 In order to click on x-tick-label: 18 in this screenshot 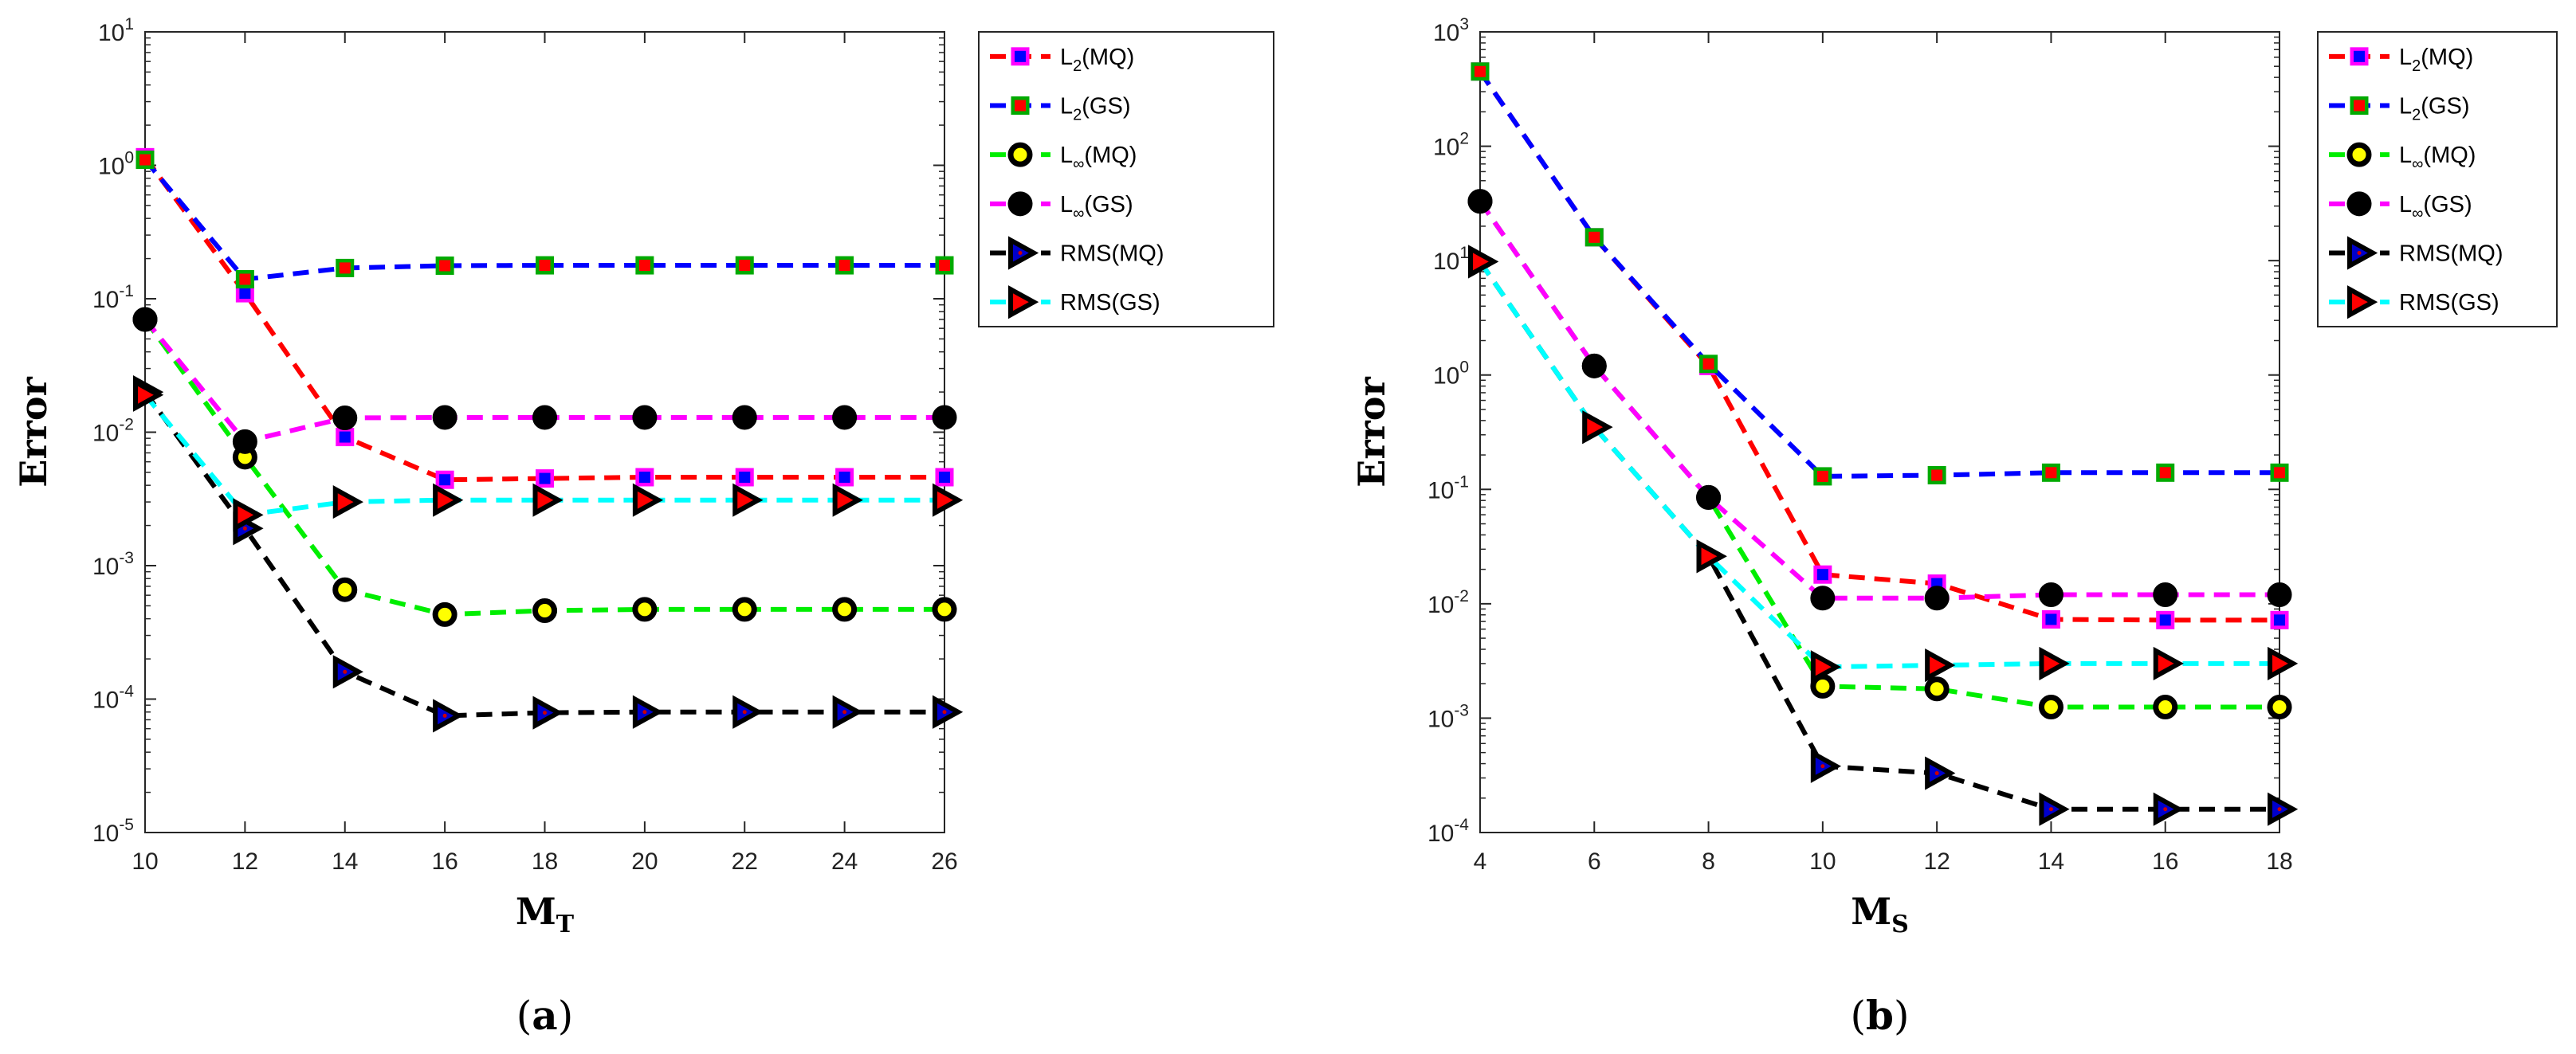, I will do `click(545, 861)`.